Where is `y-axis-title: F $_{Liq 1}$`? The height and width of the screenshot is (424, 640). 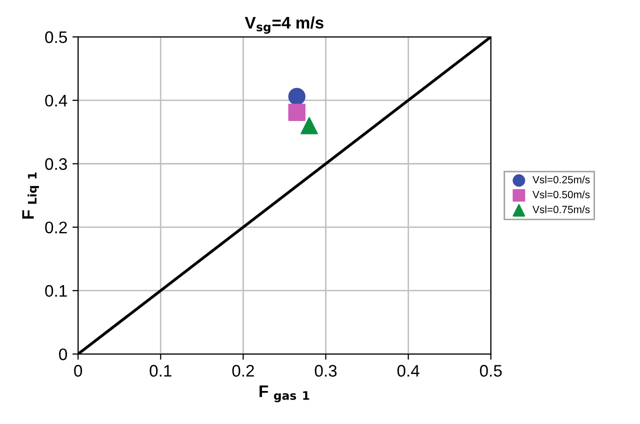
y-axis-title: F $_{Liq 1}$ is located at coordinates (30, 195).